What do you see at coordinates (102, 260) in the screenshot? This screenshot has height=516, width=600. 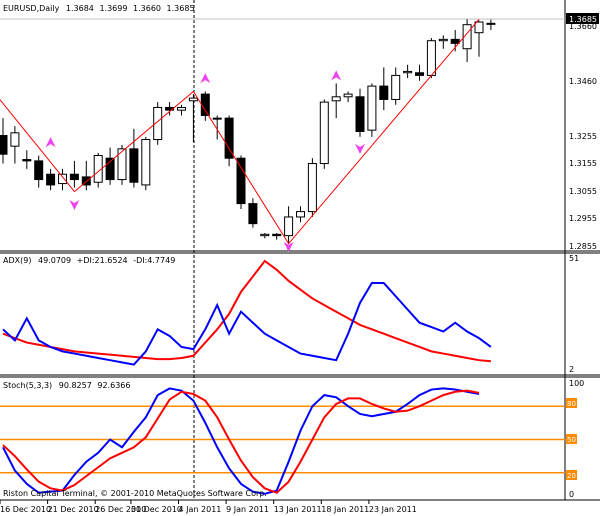 I see `adx-header-di-plus: +DI:21.6524` at bounding box center [102, 260].